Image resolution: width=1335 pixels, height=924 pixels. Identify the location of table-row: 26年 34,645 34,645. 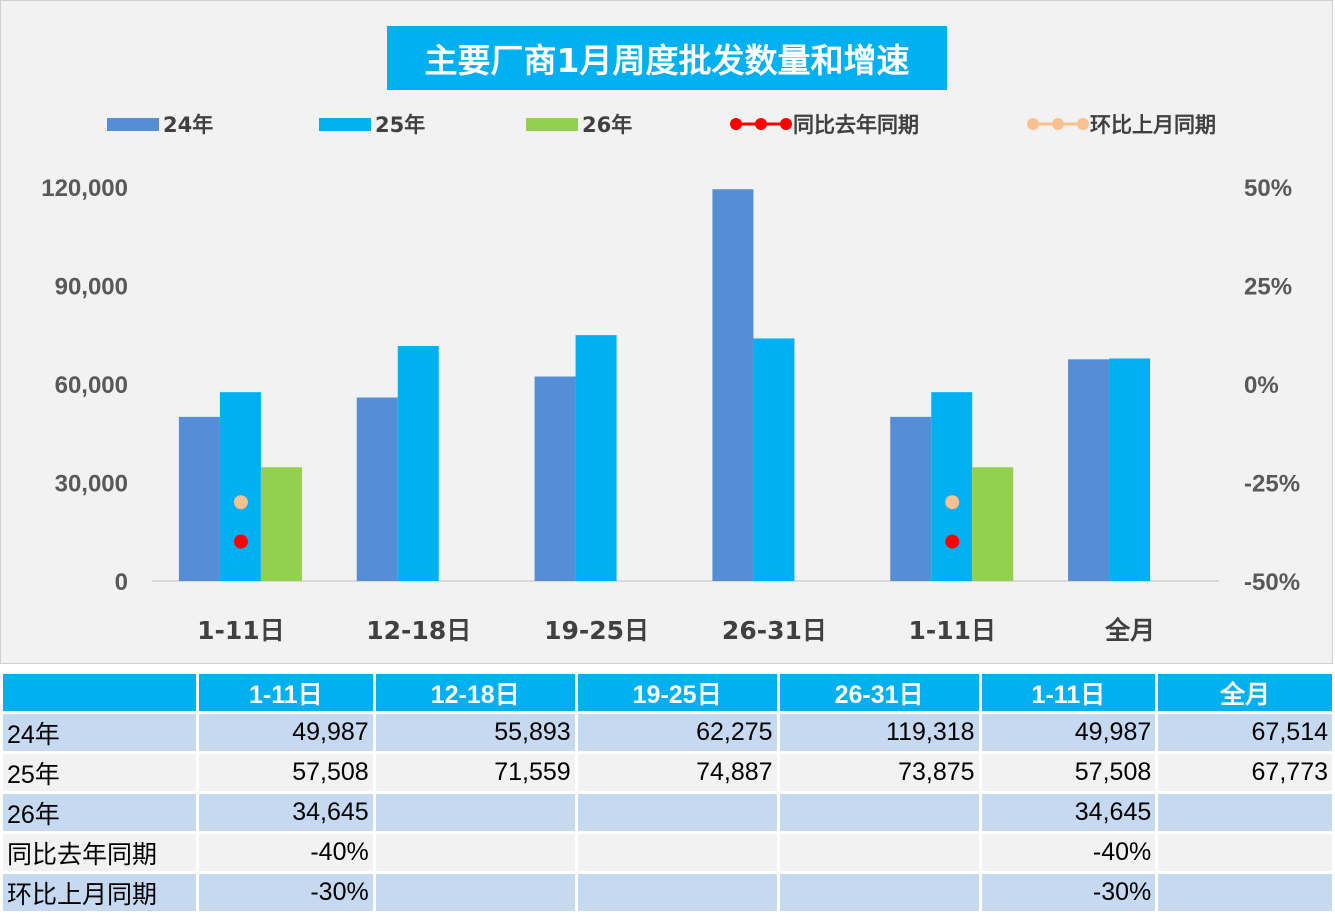
(667, 812).